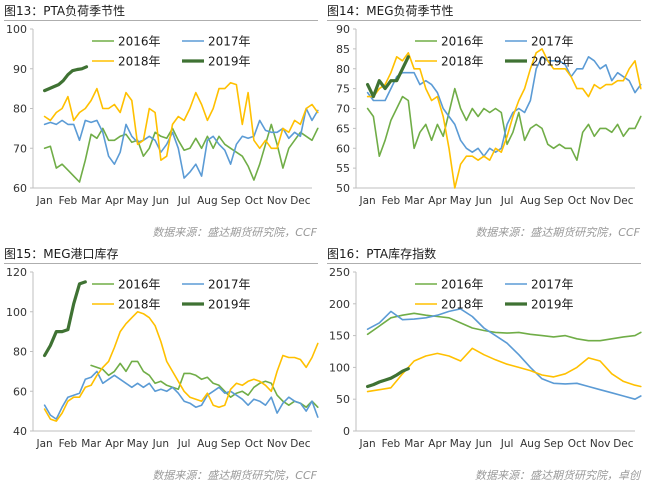  Describe the element at coordinates (339, 272) in the screenshot. I see `y-tick-label: 250` at that location.